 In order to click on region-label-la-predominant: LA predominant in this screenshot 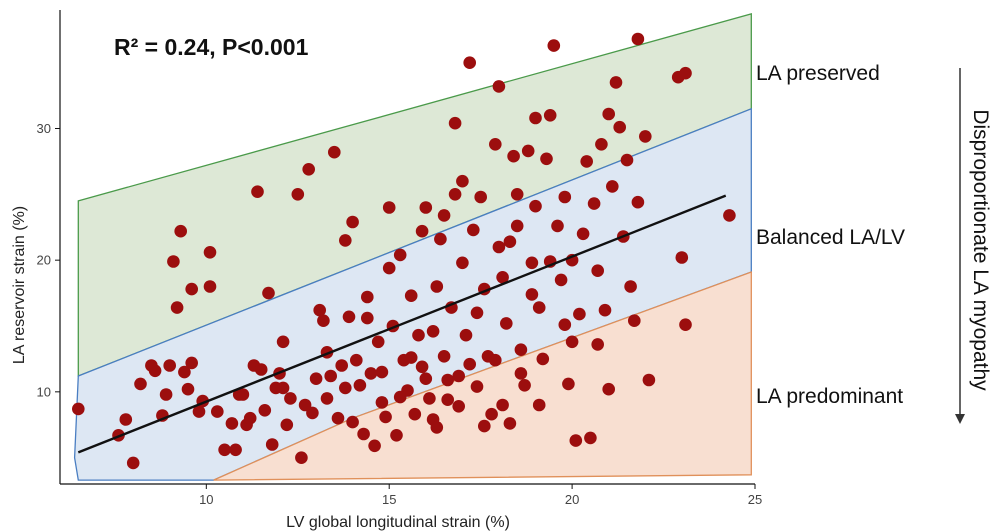, I will do `click(830, 396)`.